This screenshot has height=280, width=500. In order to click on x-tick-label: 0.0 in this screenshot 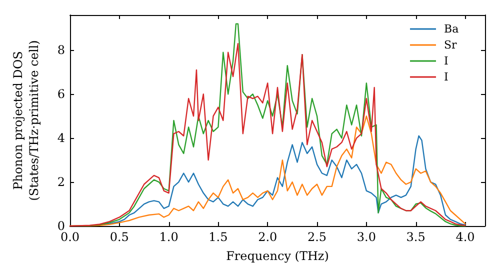, I will do `click(70, 237)`.